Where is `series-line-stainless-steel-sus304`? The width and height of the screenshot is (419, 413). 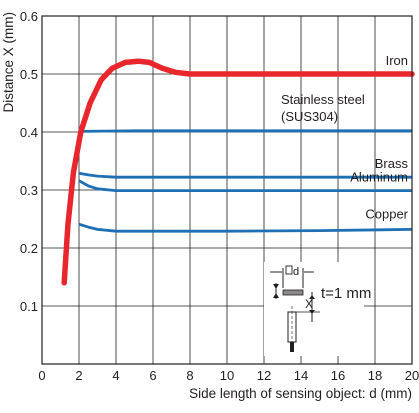
series-line-stainless-steel-sus304 is located at coordinates (245, 131).